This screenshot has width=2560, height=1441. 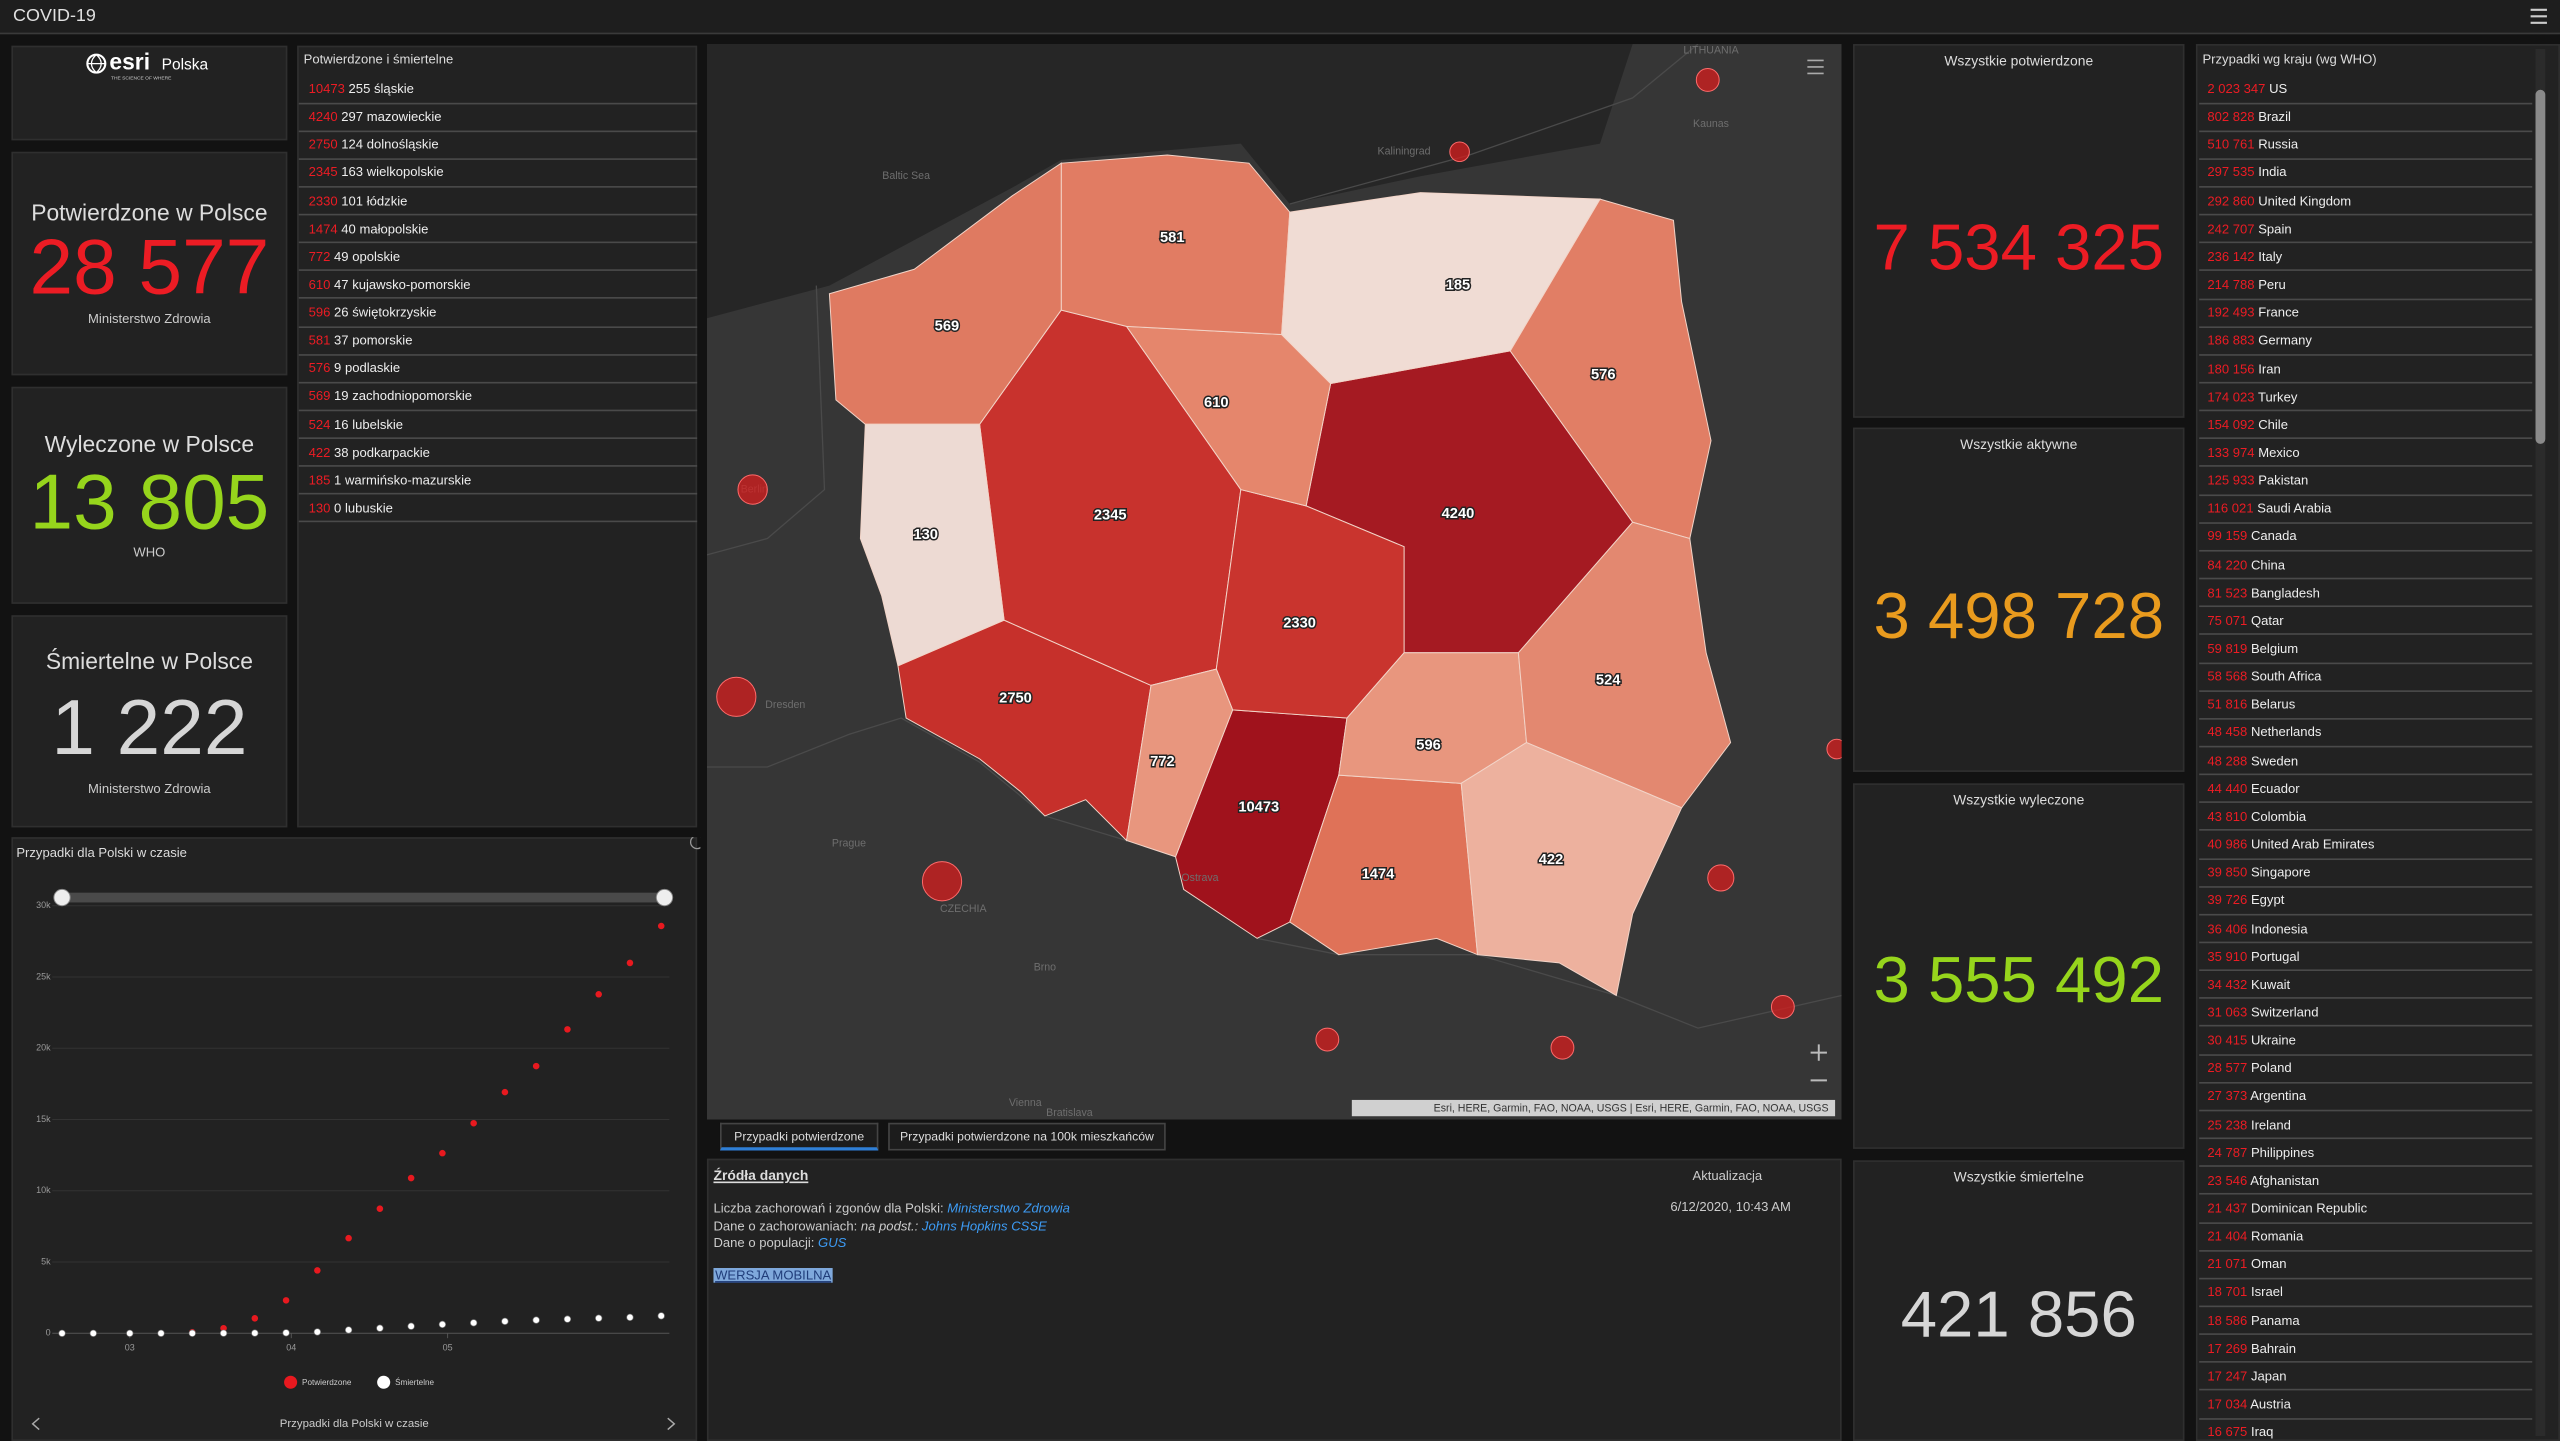 What do you see at coordinates (2227, 1236) in the screenshot?
I see `country-cases: 21 404` at bounding box center [2227, 1236].